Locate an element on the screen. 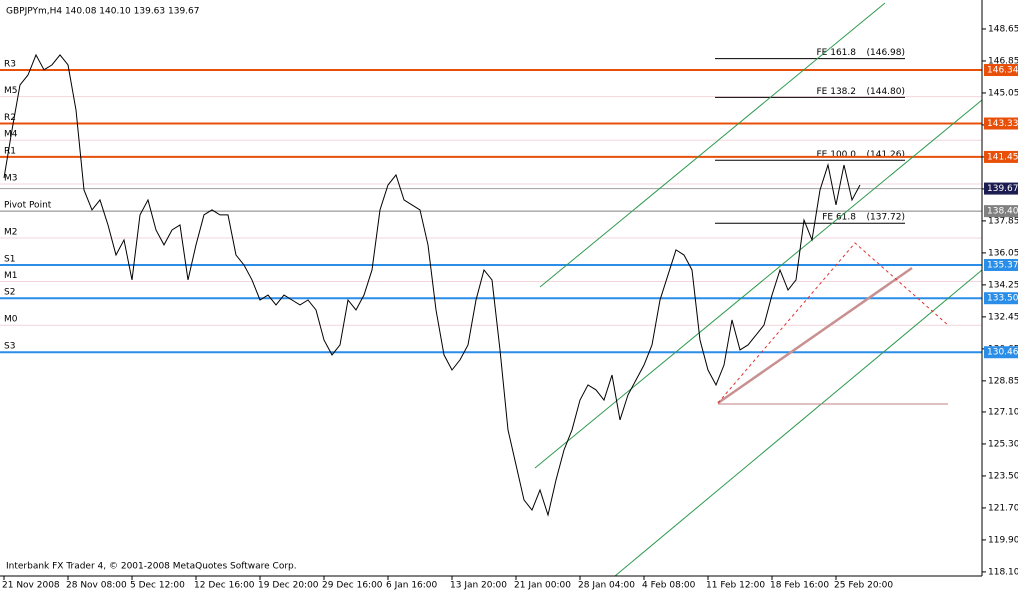 The image size is (1018, 592). fibo-name: FE 161.8 is located at coordinates (837, 53).